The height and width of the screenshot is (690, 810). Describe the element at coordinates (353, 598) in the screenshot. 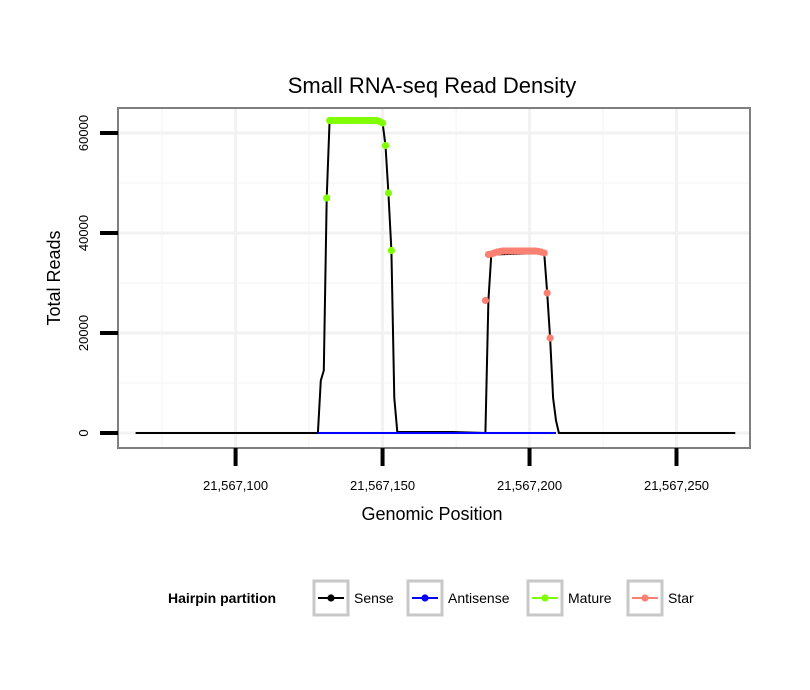

I see `legend-item-sense: Sense` at that location.